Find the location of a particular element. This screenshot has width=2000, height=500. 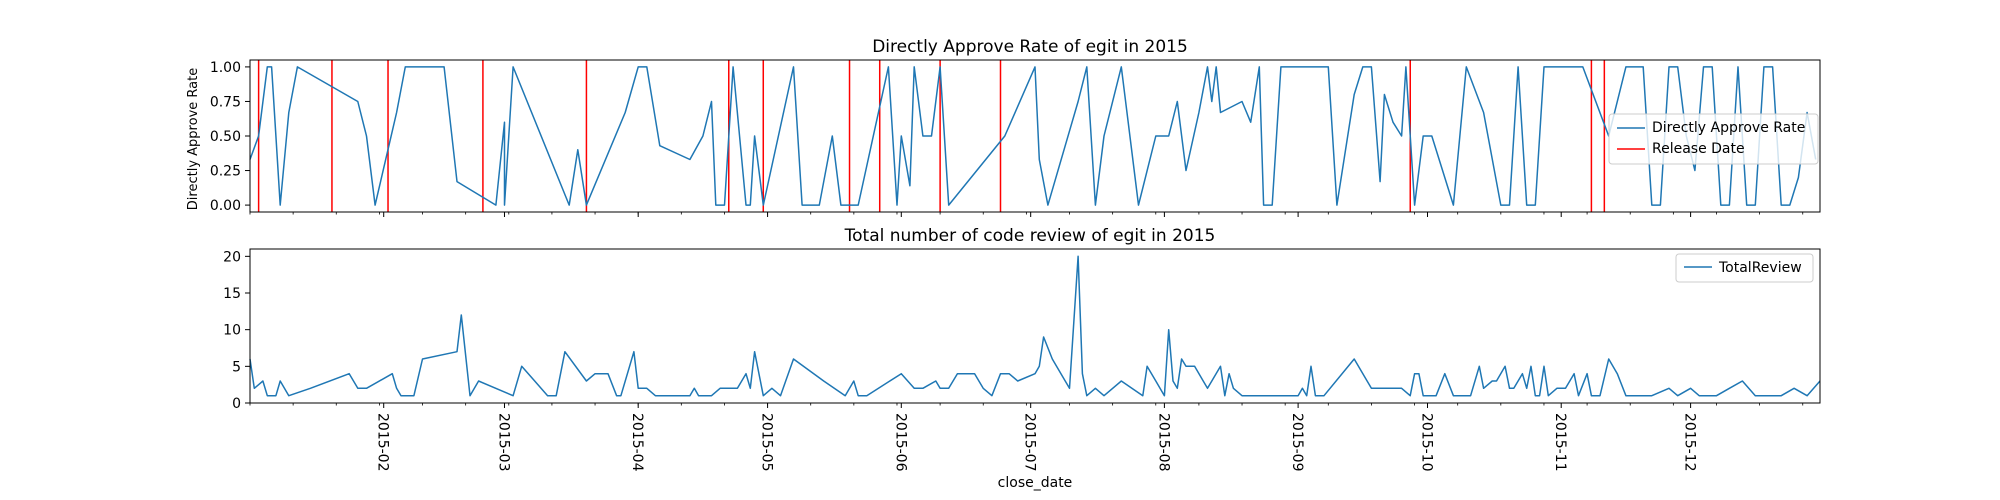

approve-rate-legend-box is located at coordinates (1713, 139).